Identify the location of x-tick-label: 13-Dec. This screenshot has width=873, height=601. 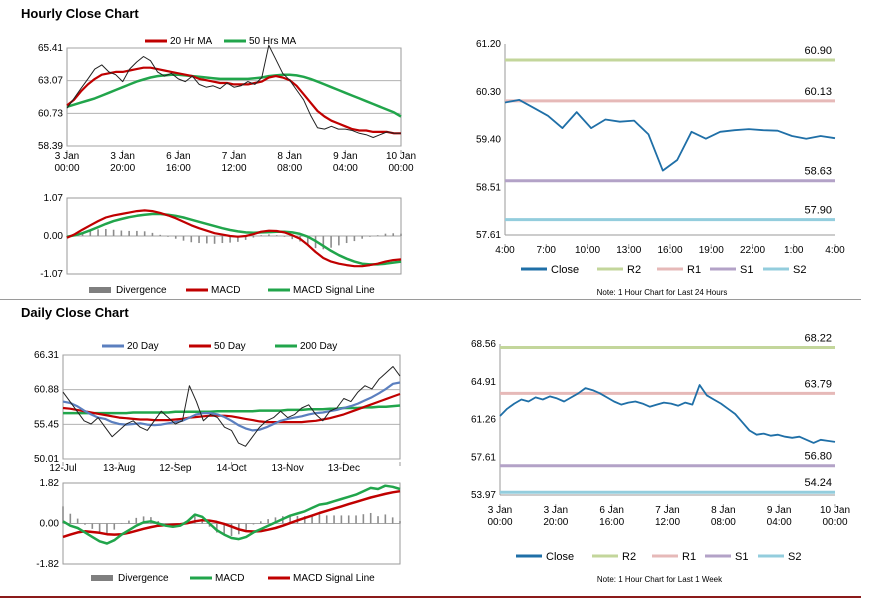
(344, 468).